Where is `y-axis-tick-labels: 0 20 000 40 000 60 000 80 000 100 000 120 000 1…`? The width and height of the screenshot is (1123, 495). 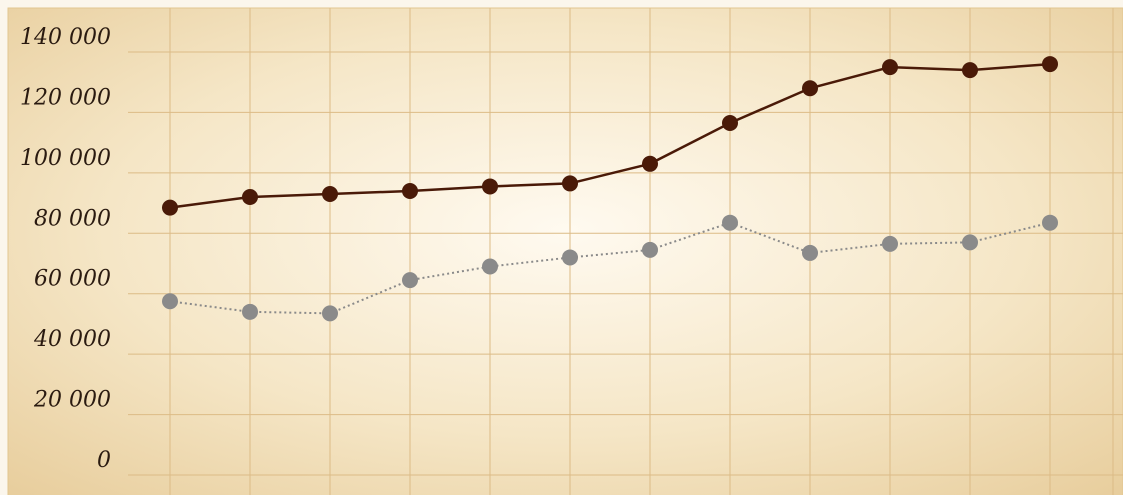 y-axis-tick-labels: 0 20 000 40 000 60 000 80 000 100 000 120 000 1… is located at coordinates (65, 249).